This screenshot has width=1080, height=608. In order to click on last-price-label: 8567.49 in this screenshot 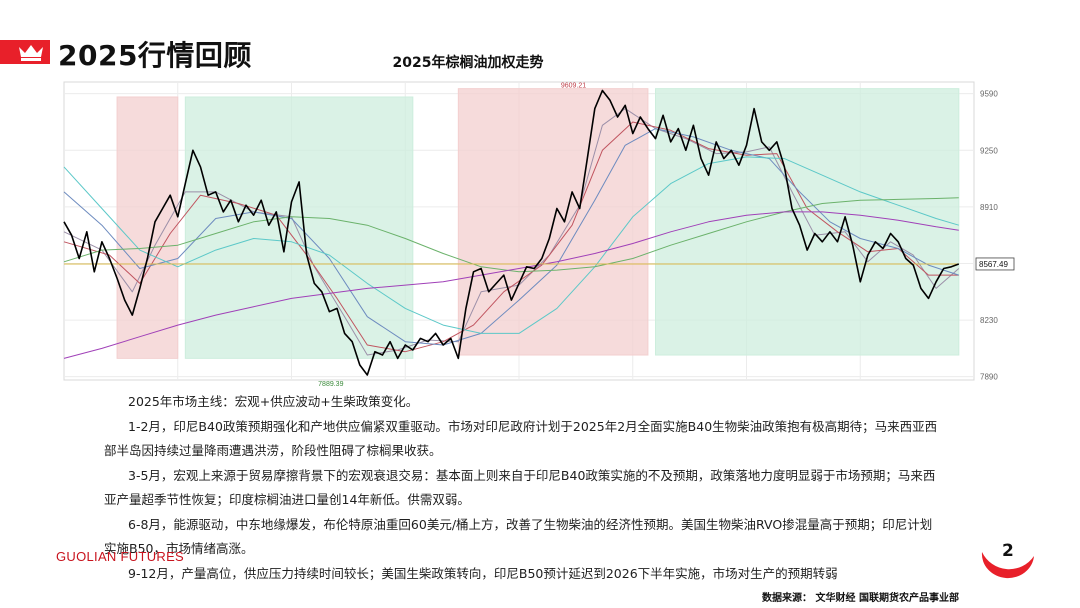, I will do `click(993, 264)`.